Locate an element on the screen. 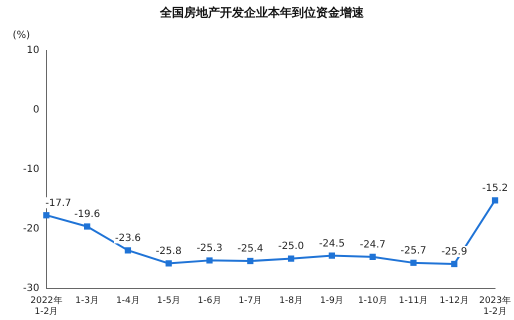 The height and width of the screenshot is (320, 514). text: -25.8 is located at coordinates (169, 252).